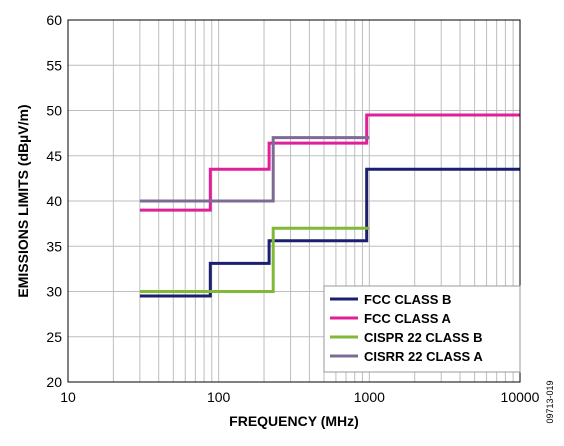 This screenshot has width=564, height=446. Describe the element at coordinates (23, 200) in the screenshot. I see `y-axis-title: EMISSIONS LIMITS (dBµV/m)` at that location.